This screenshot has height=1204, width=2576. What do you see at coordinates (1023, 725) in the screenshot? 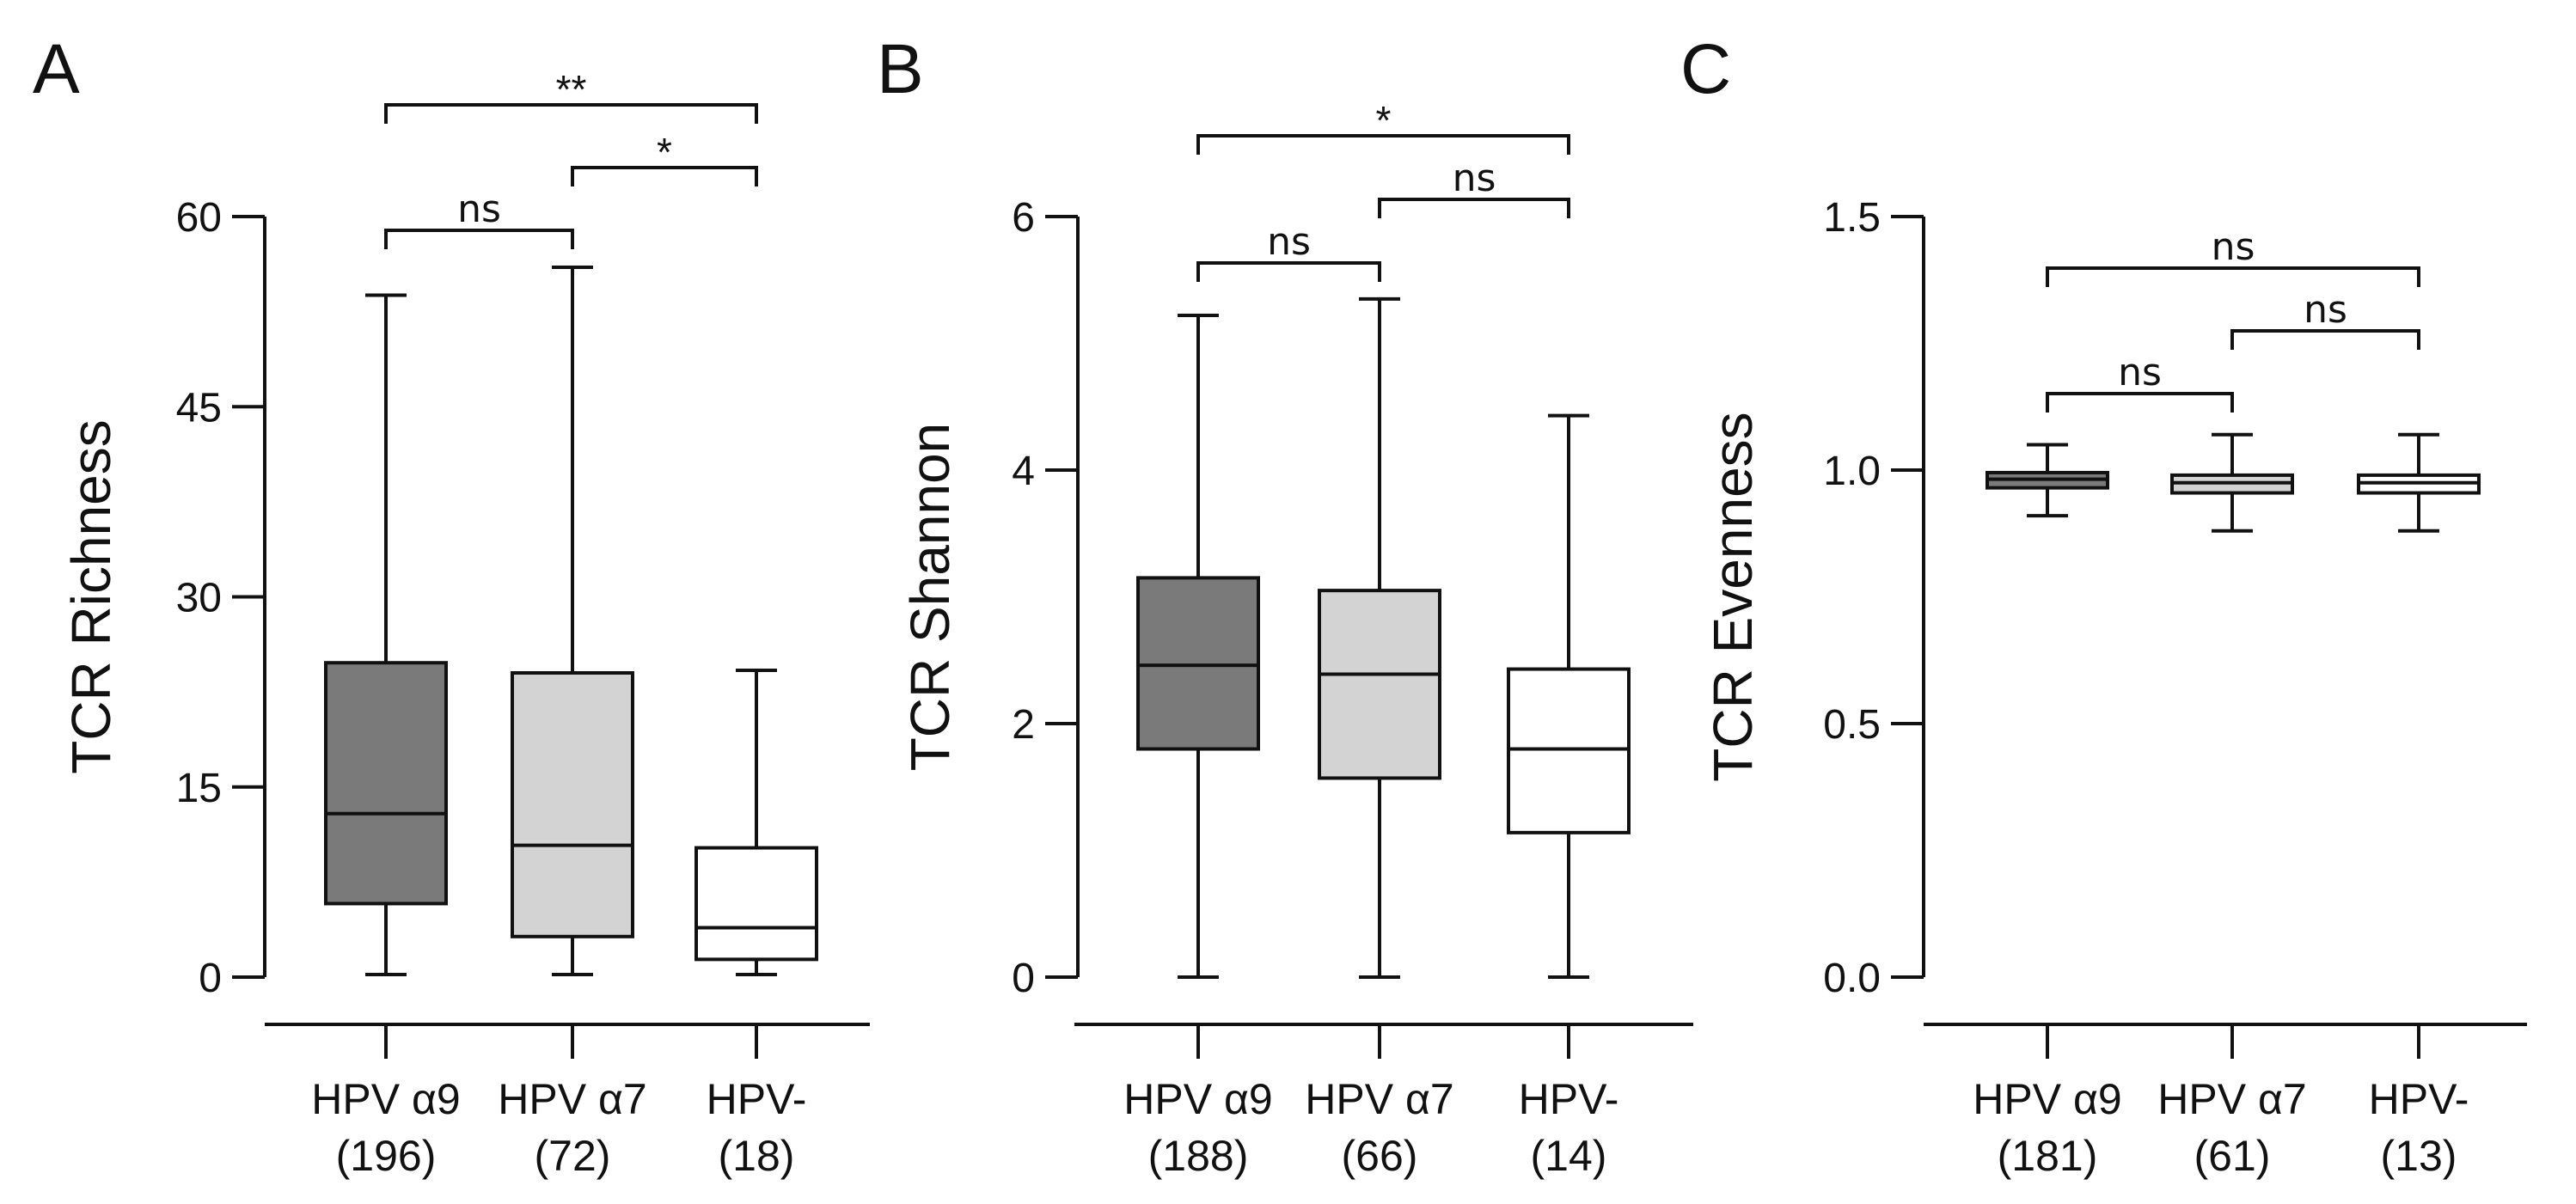
I see `y-tick-label: 2` at bounding box center [1023, 725].